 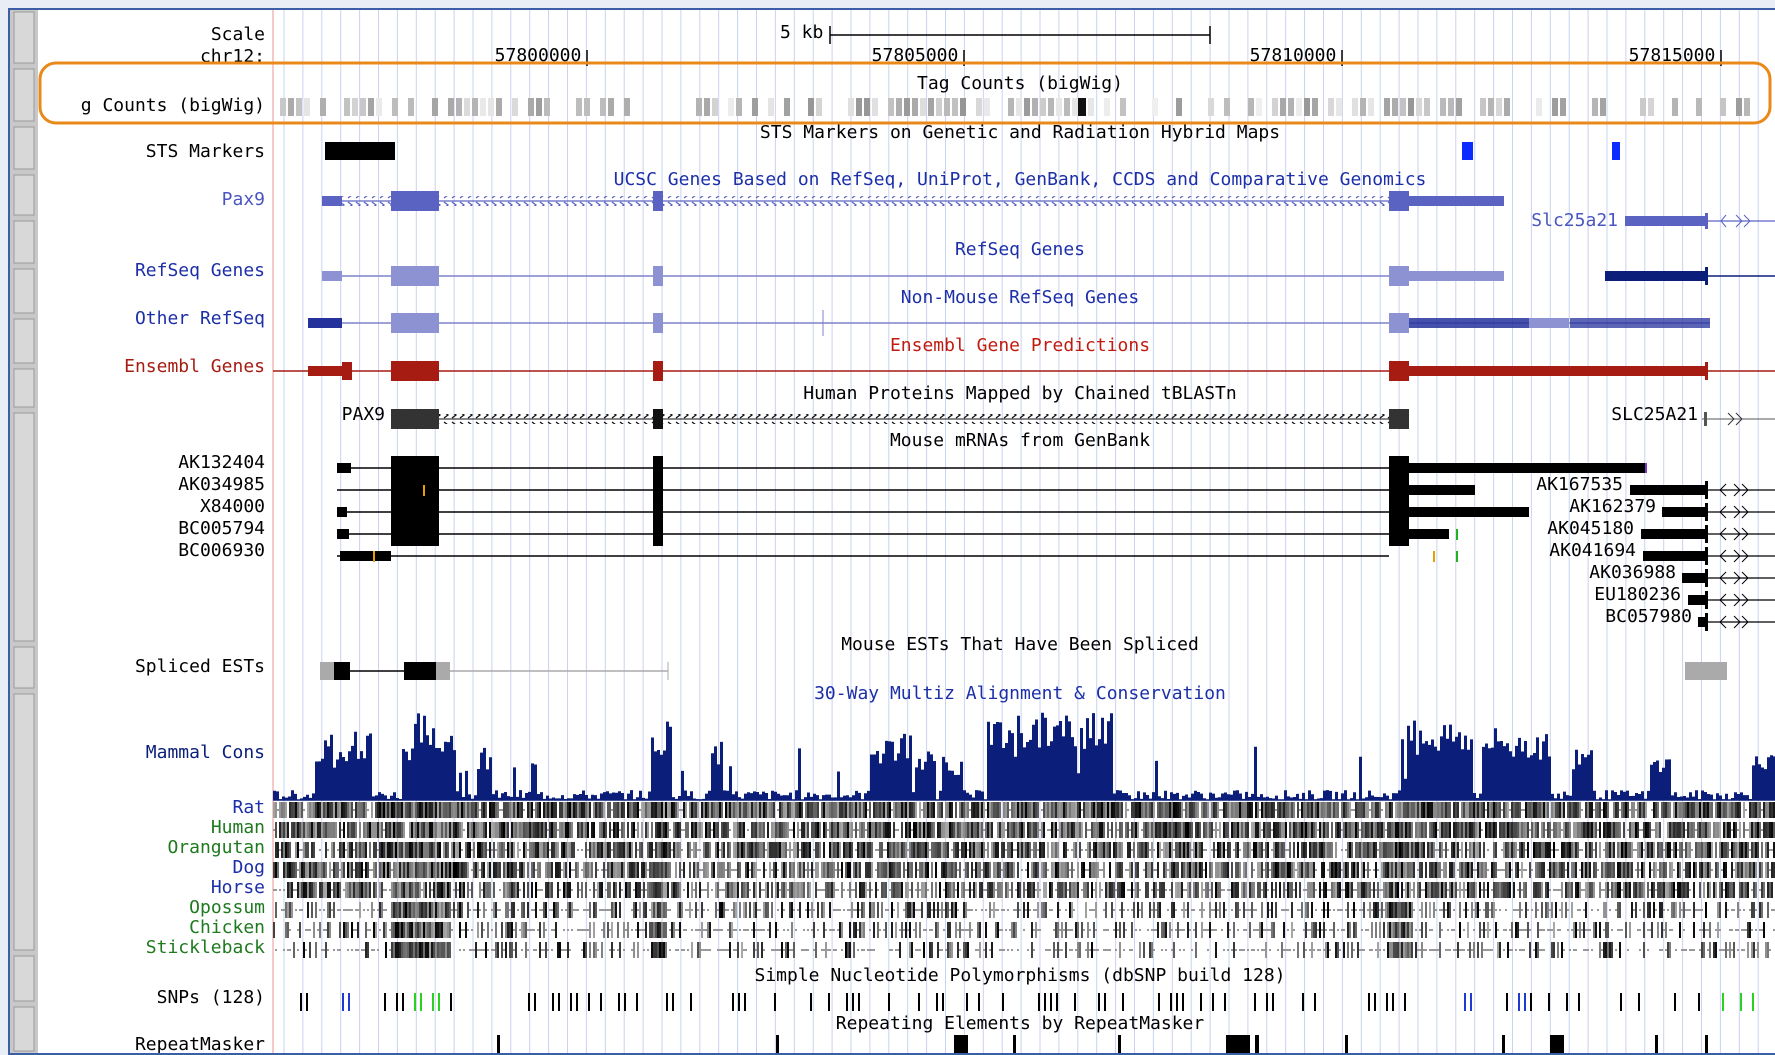 What do you see at coordinates (913, 201) in the screenshot?
I see `ucsc-gene-model` at bounding box center [913, 201].